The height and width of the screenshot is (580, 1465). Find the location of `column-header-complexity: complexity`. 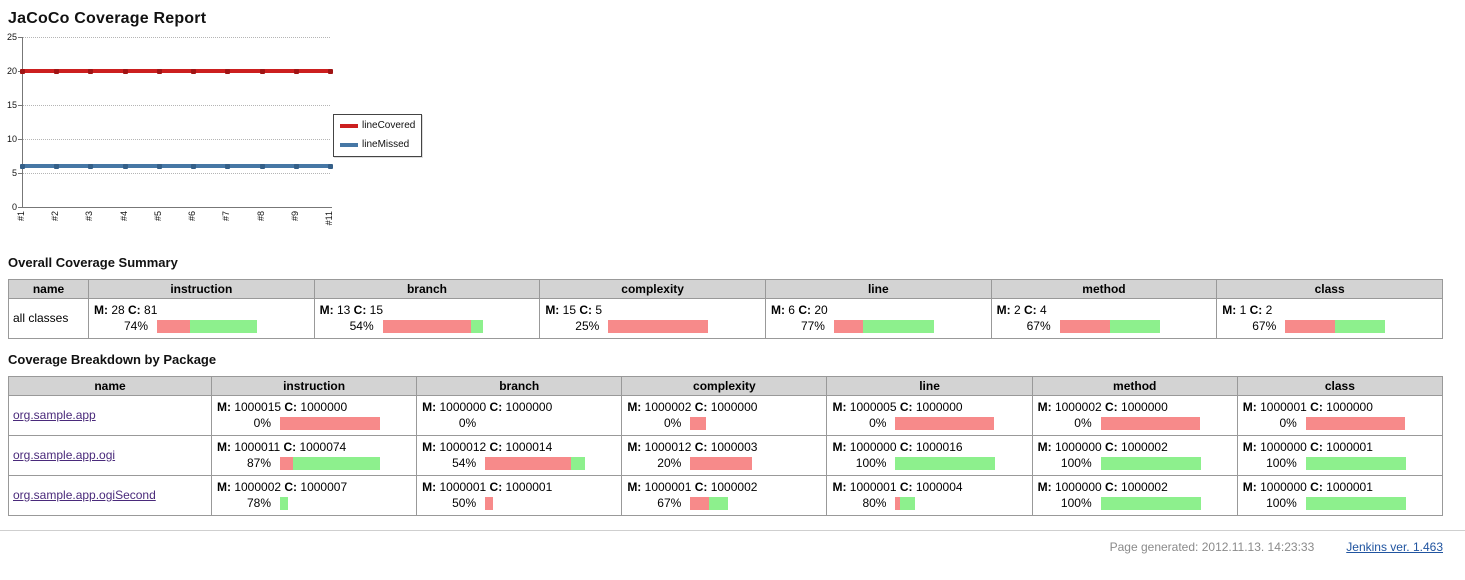

column-header-complexity: complexity is located at coordinates (652, 289).